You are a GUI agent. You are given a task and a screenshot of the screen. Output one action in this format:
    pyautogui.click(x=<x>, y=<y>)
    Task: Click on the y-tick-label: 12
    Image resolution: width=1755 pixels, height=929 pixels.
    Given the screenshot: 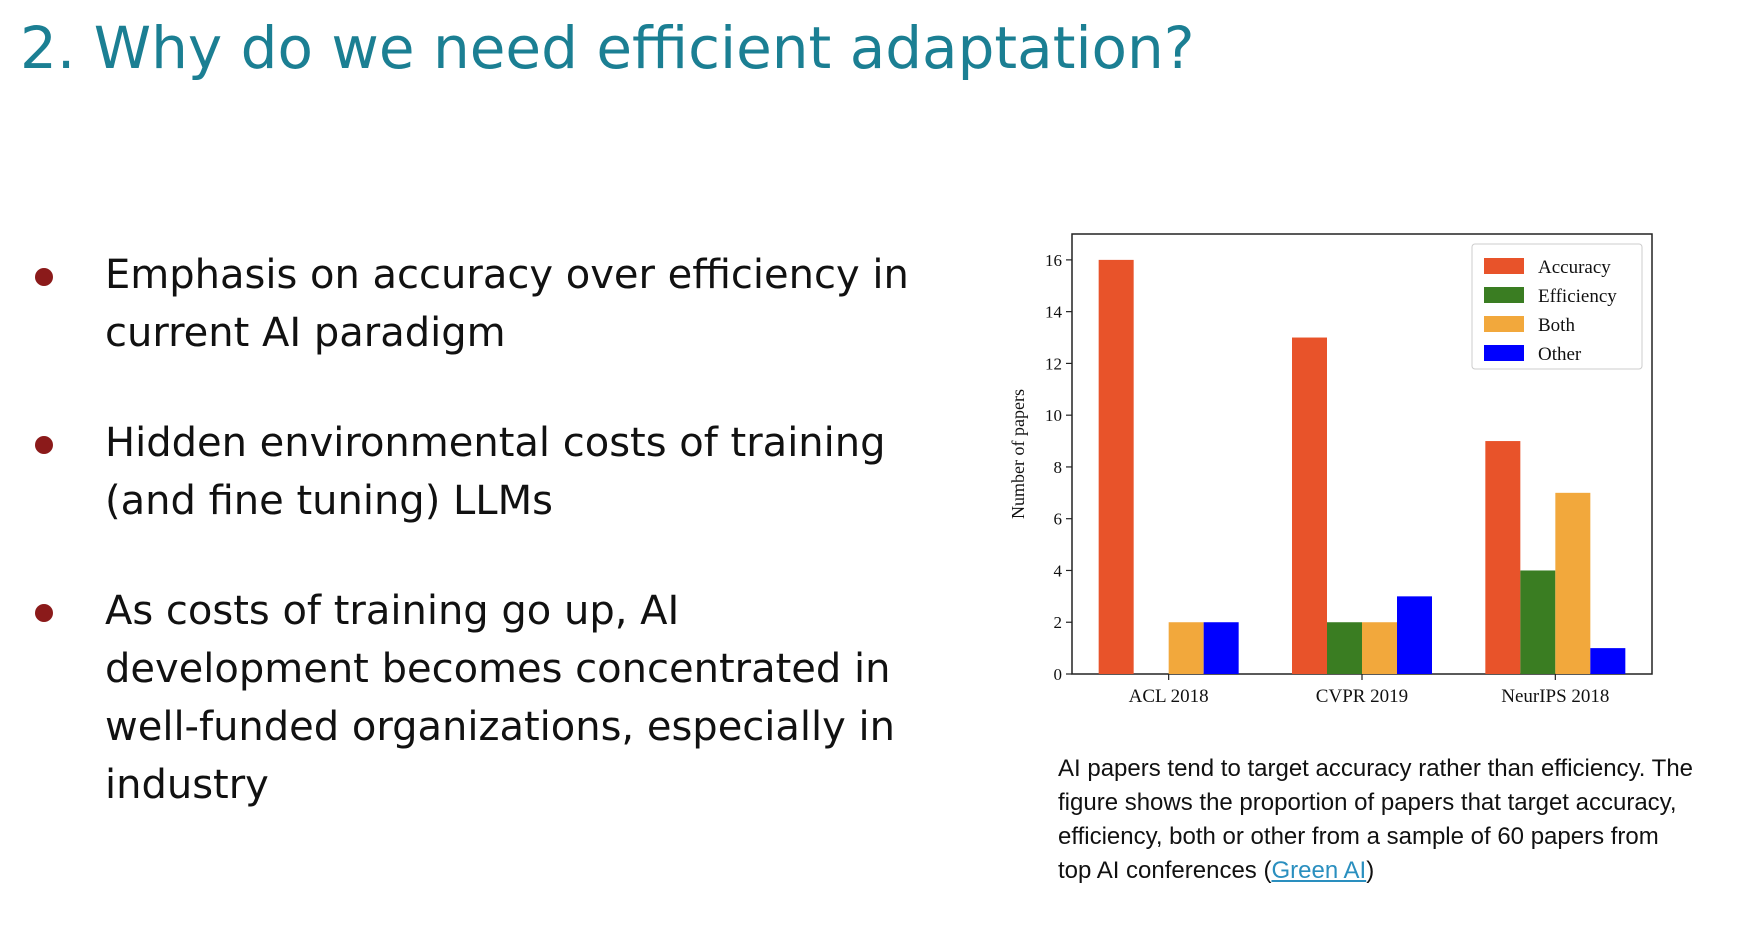 What is the action you would take?
    pyautogui.click(x=1053, y=363)
    